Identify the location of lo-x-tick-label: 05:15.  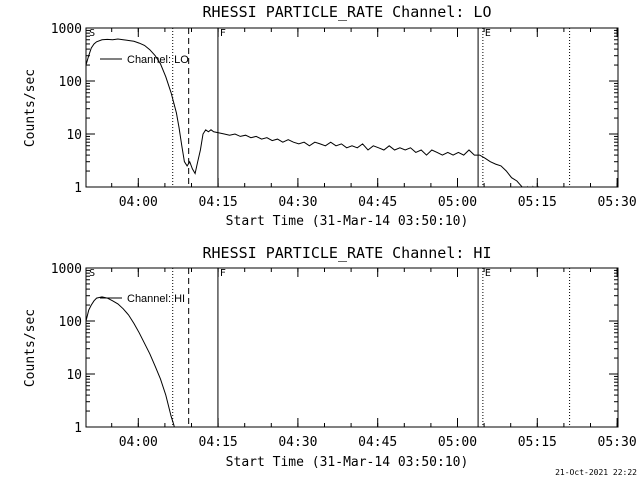
(537, 202).